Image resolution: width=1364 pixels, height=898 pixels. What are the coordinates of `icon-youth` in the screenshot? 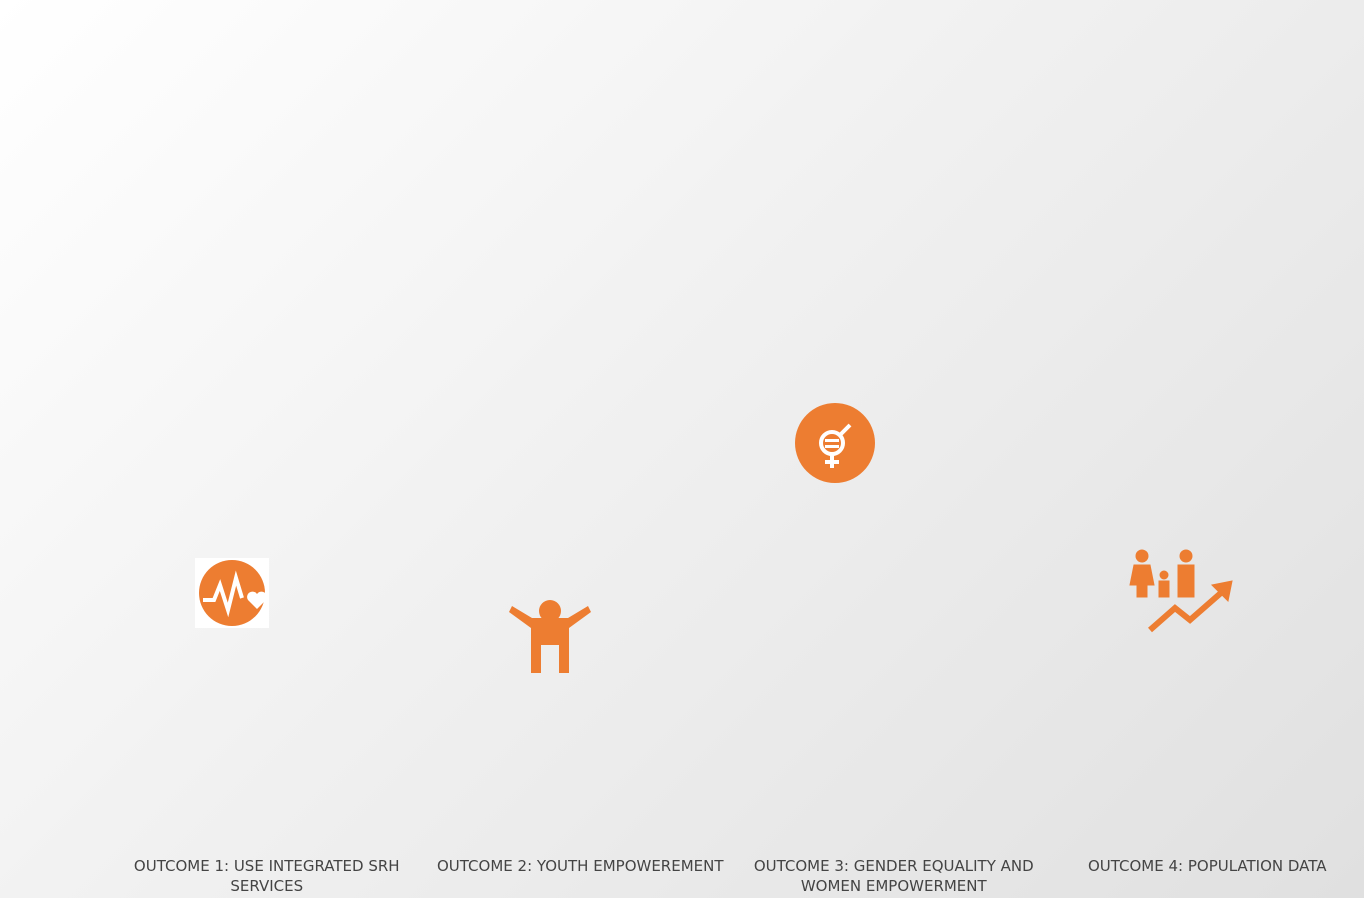 It's located at (550, 636).